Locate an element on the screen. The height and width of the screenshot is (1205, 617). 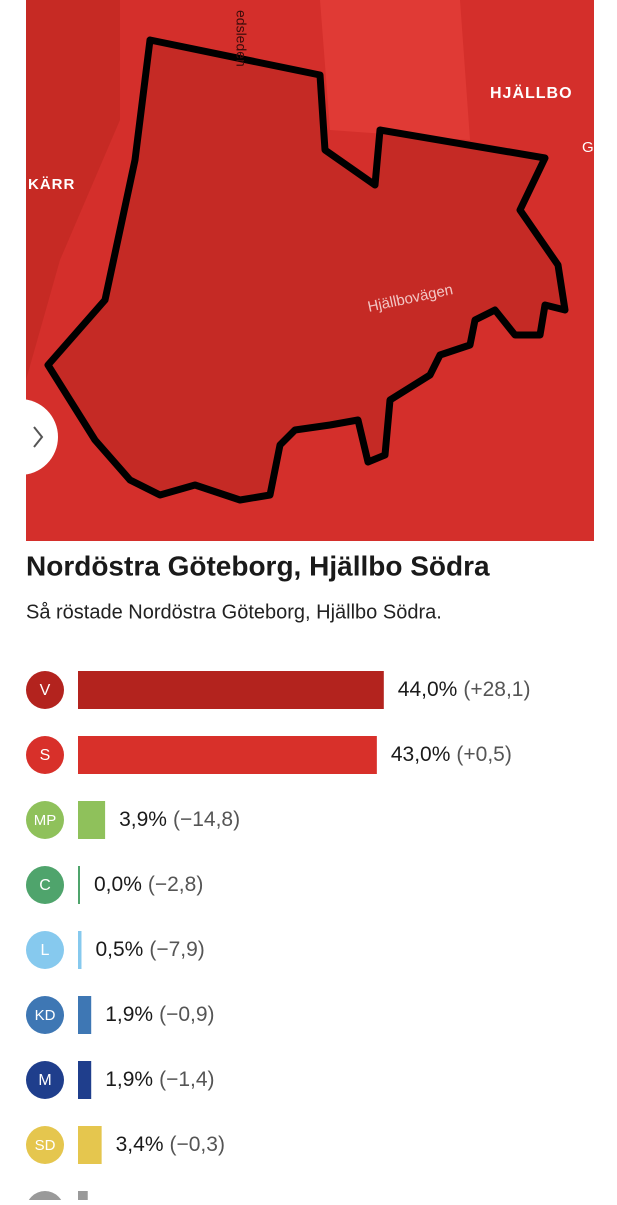
change: (+0,5) is located at coordinates (483, 754).